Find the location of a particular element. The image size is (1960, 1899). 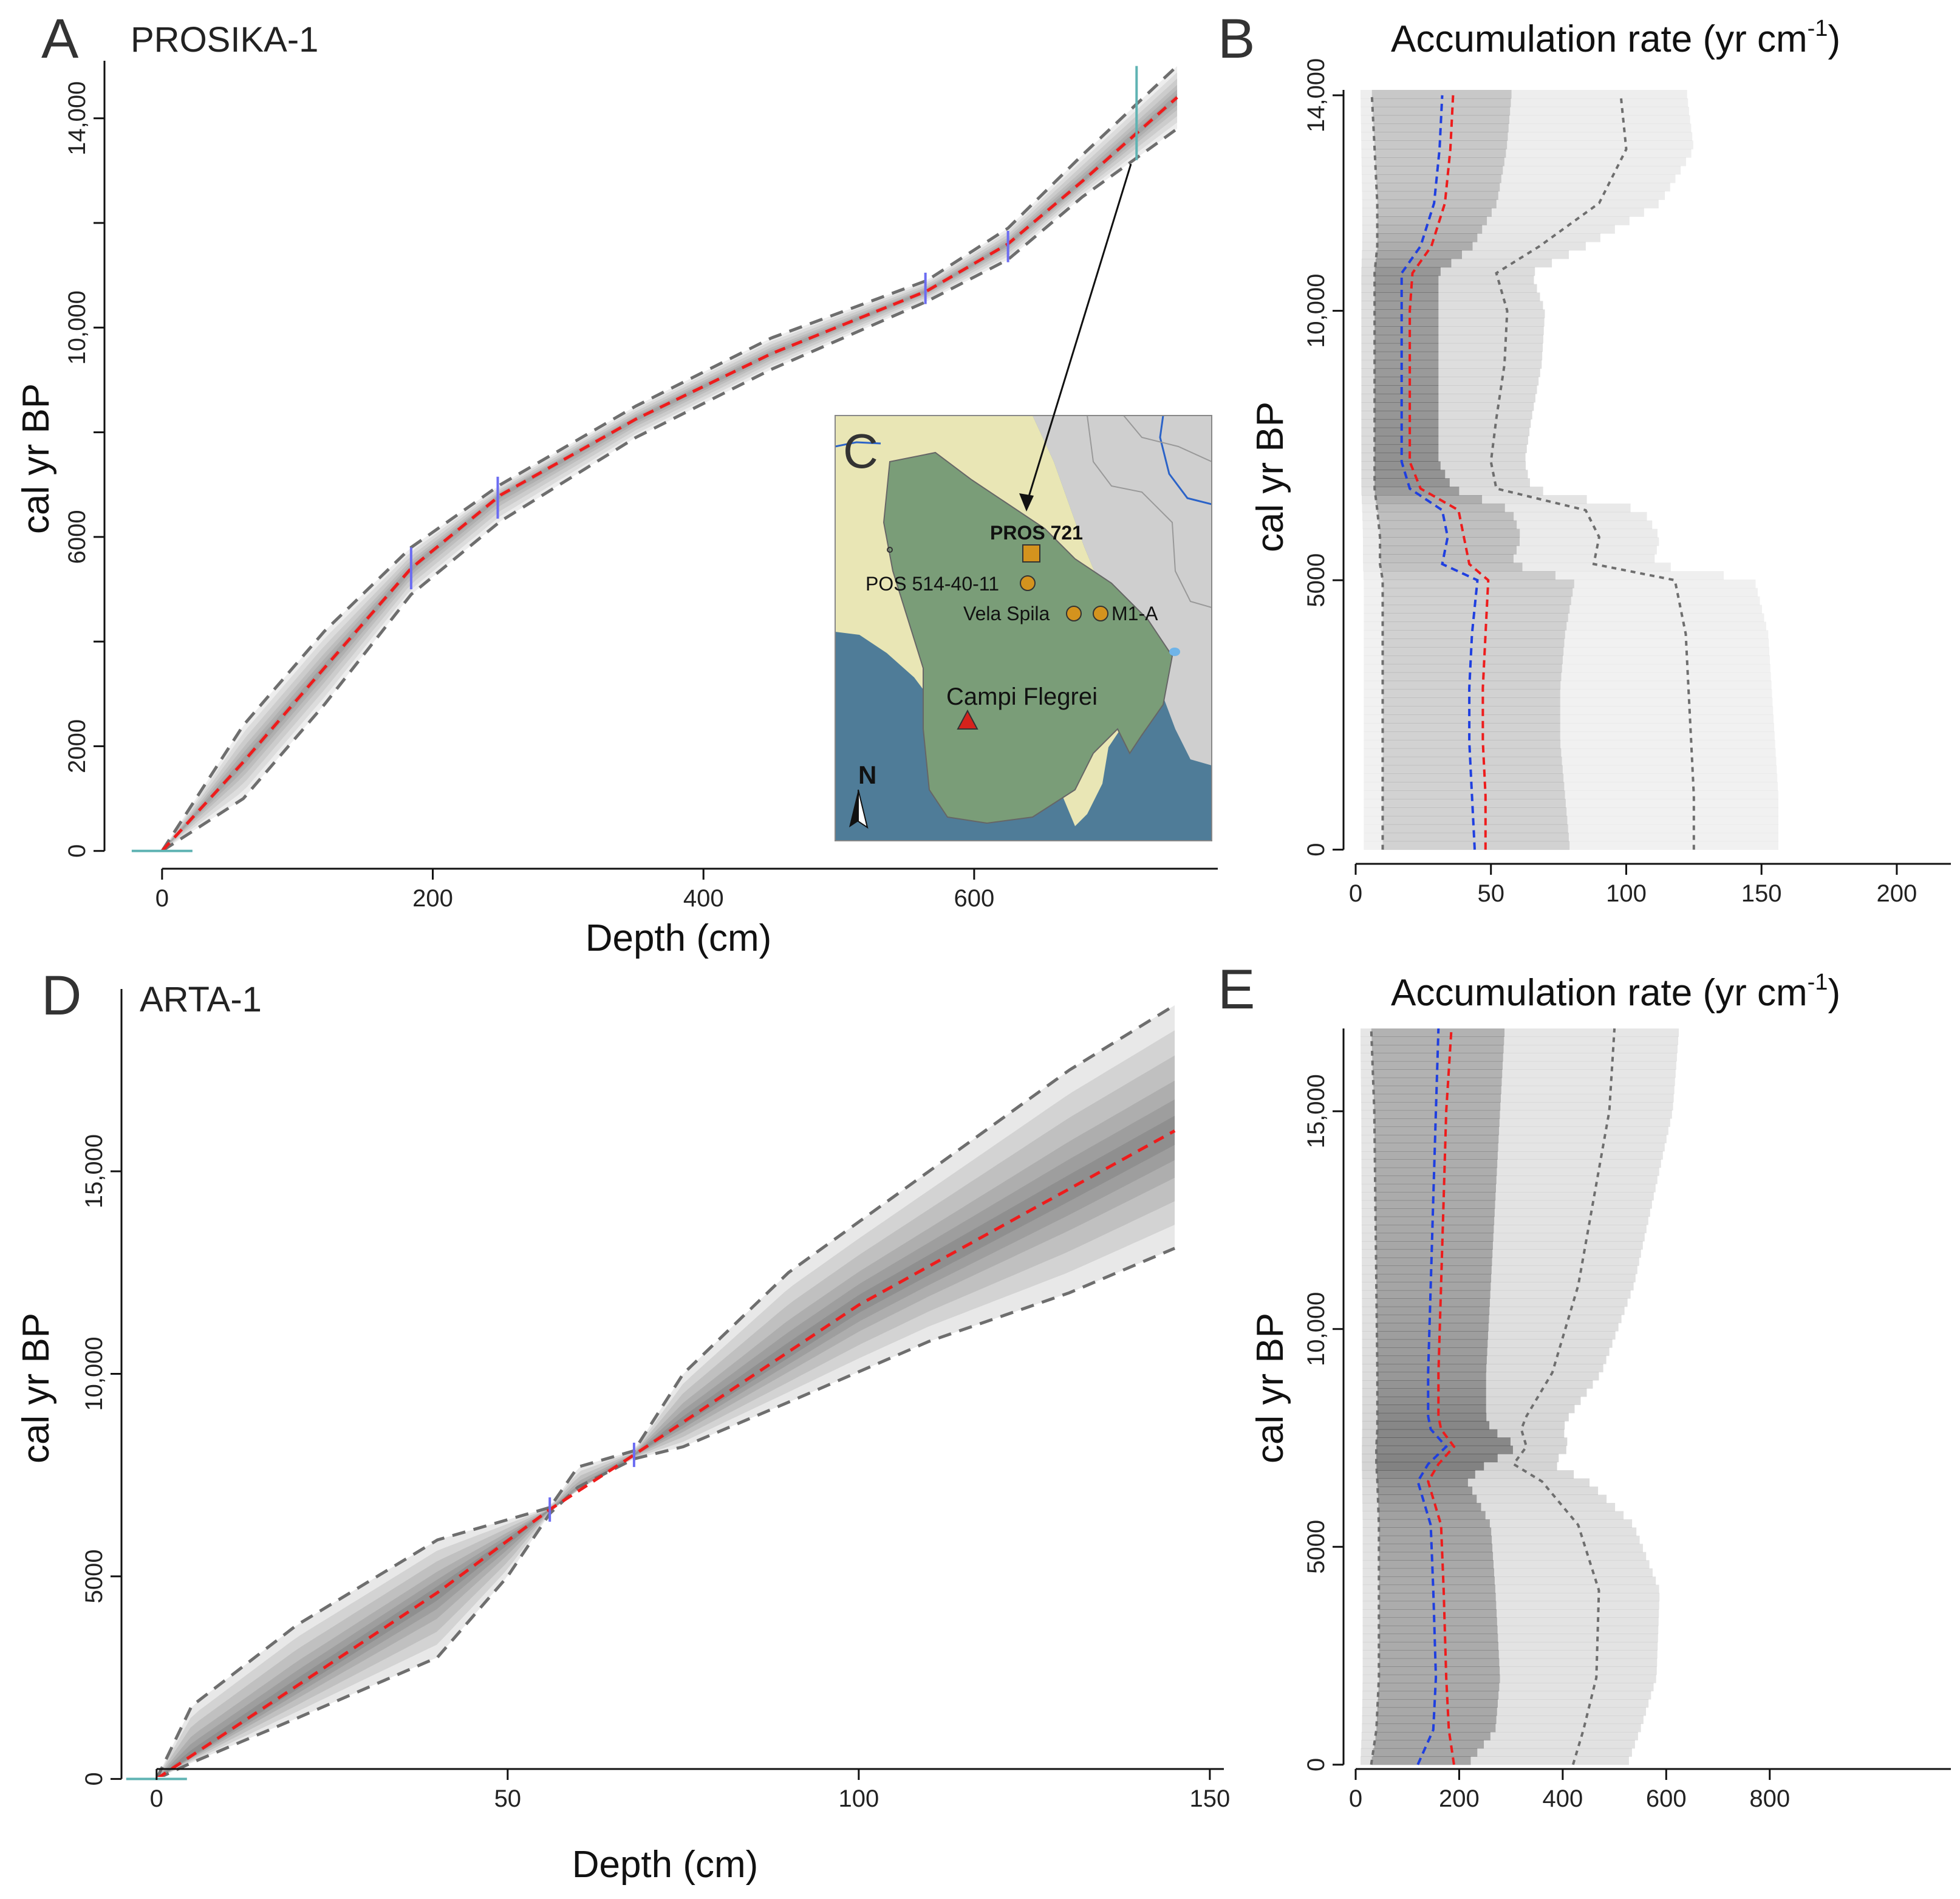

axes-b: 0 50 100 150 200 0 5000 10,000 14,000 is located at coordinates (1627, 482).